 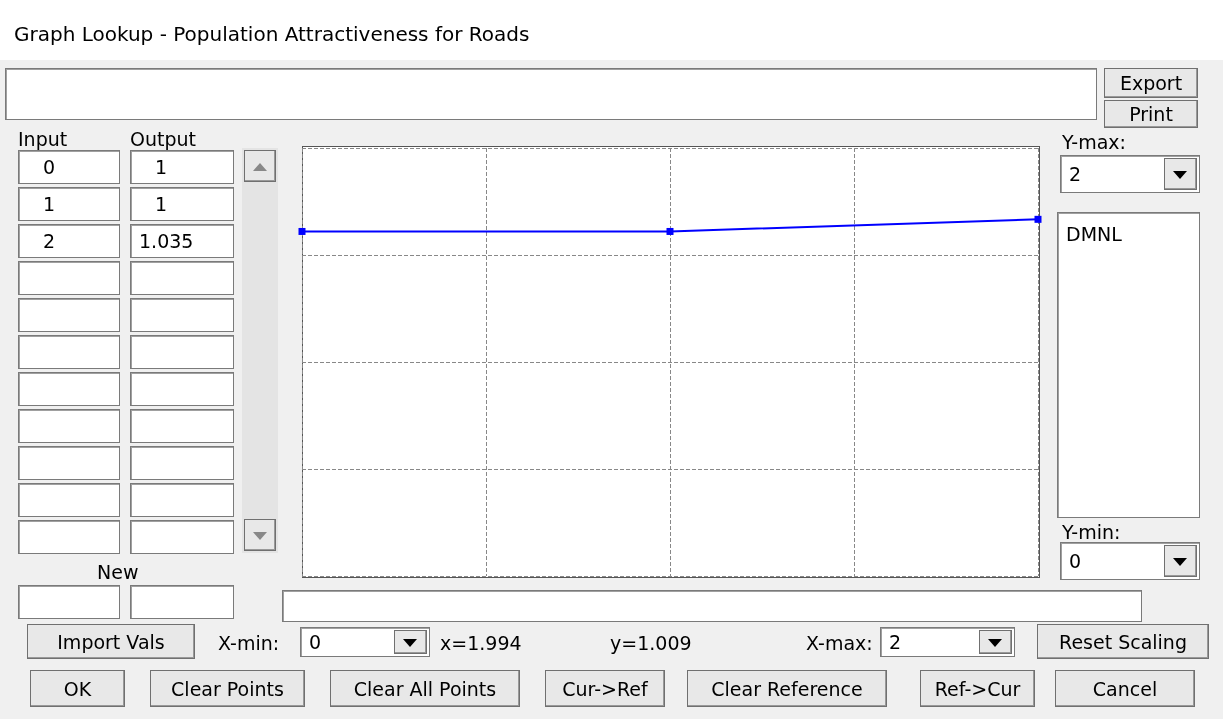 I want to click on button: Clear Points, so click(x=227, y=688).